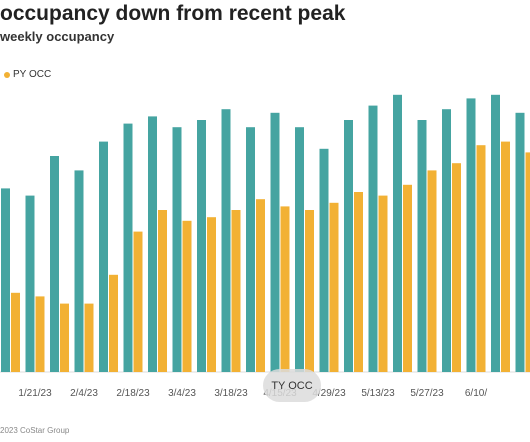  Describe the element at coordinates (378, 393) in the screenshot. I see `x-tick-label: 5/13/23` at that location.